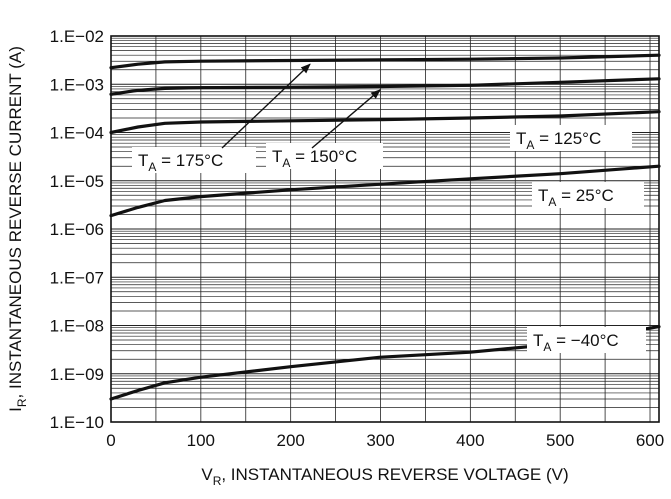 The height and width of the screenshot is (499, 671). Describe the element at coordinates (576, 342) in the screenshot. I see `series-label: TA = −40°C` at that location.